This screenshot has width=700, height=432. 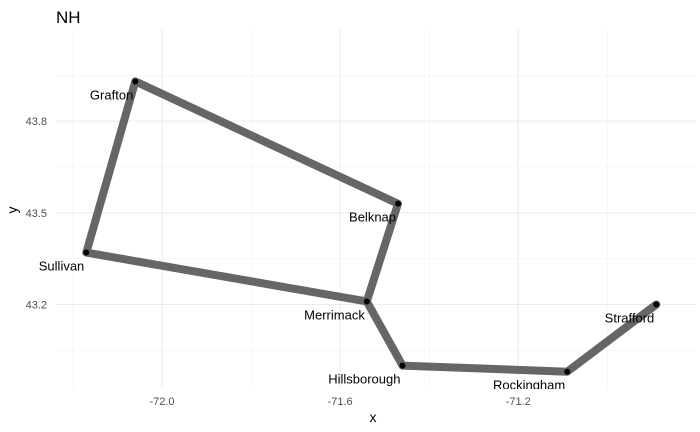 I want to click on y-tick-label: 43.5, so click(x=36, y=214).